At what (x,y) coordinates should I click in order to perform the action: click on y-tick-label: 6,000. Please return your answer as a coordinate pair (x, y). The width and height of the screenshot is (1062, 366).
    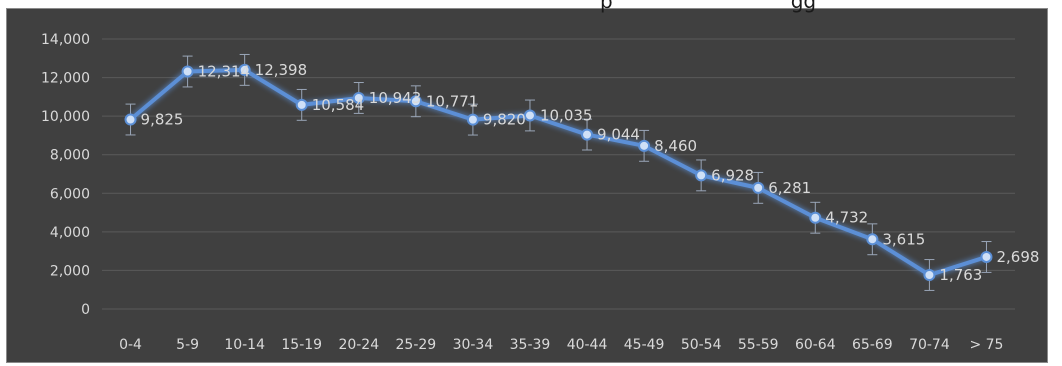
    Looking at the image, I should click on (70, 194).